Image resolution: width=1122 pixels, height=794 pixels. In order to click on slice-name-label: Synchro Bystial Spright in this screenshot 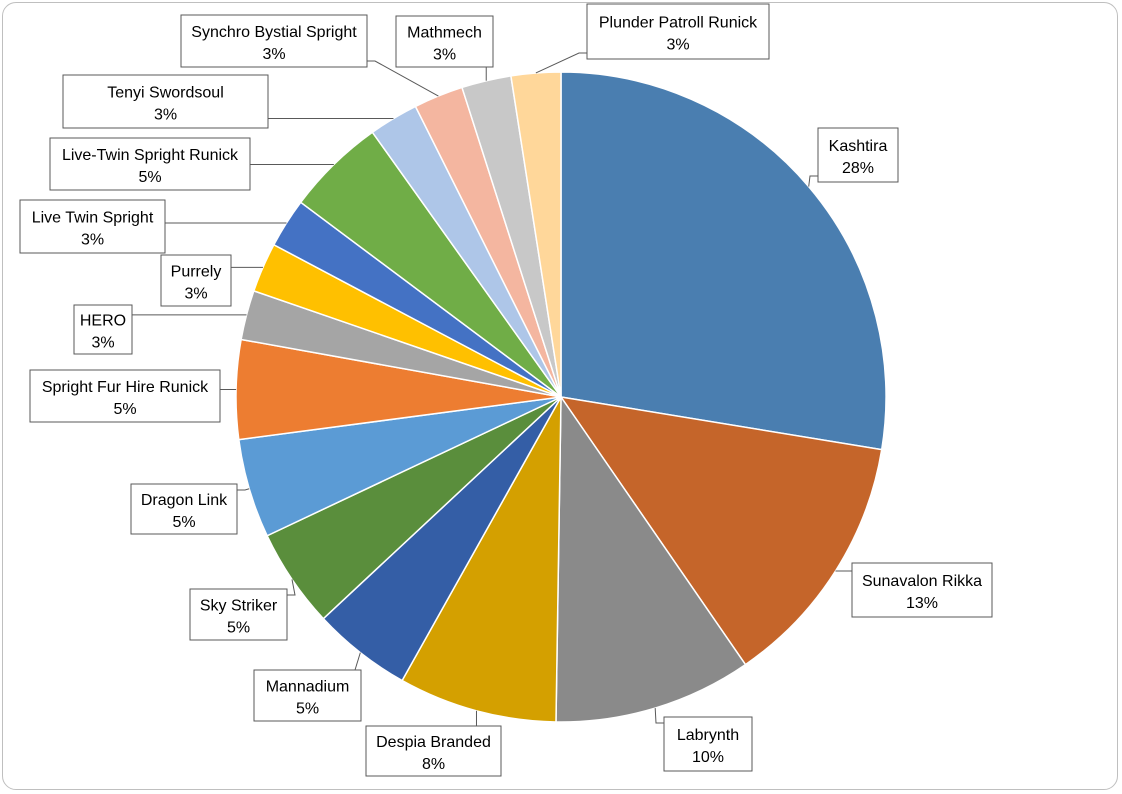, I will do `click(274, 32)`.